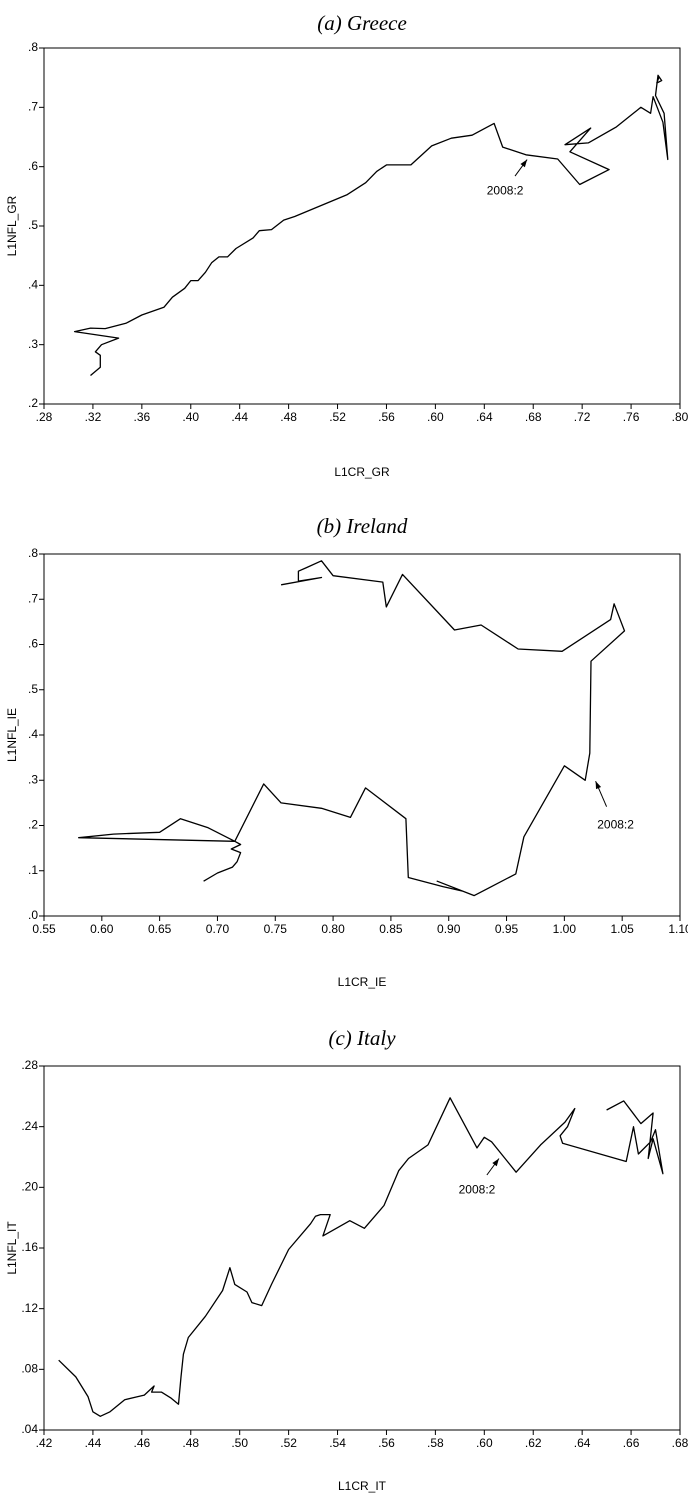 The height and width of the screenshot is (1495, 688). I want to click on y-tick-label: .1, so click(33, 870).